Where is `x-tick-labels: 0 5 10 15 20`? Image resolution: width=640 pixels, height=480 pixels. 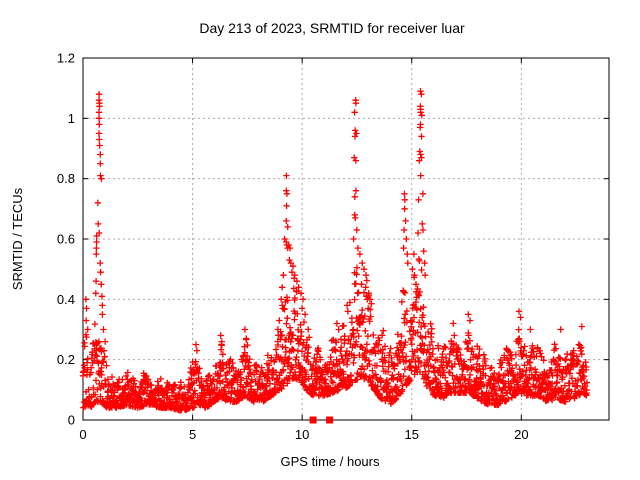 x-tick-labels: 0 5 10 15 20 is located at coordinates (303, 434).